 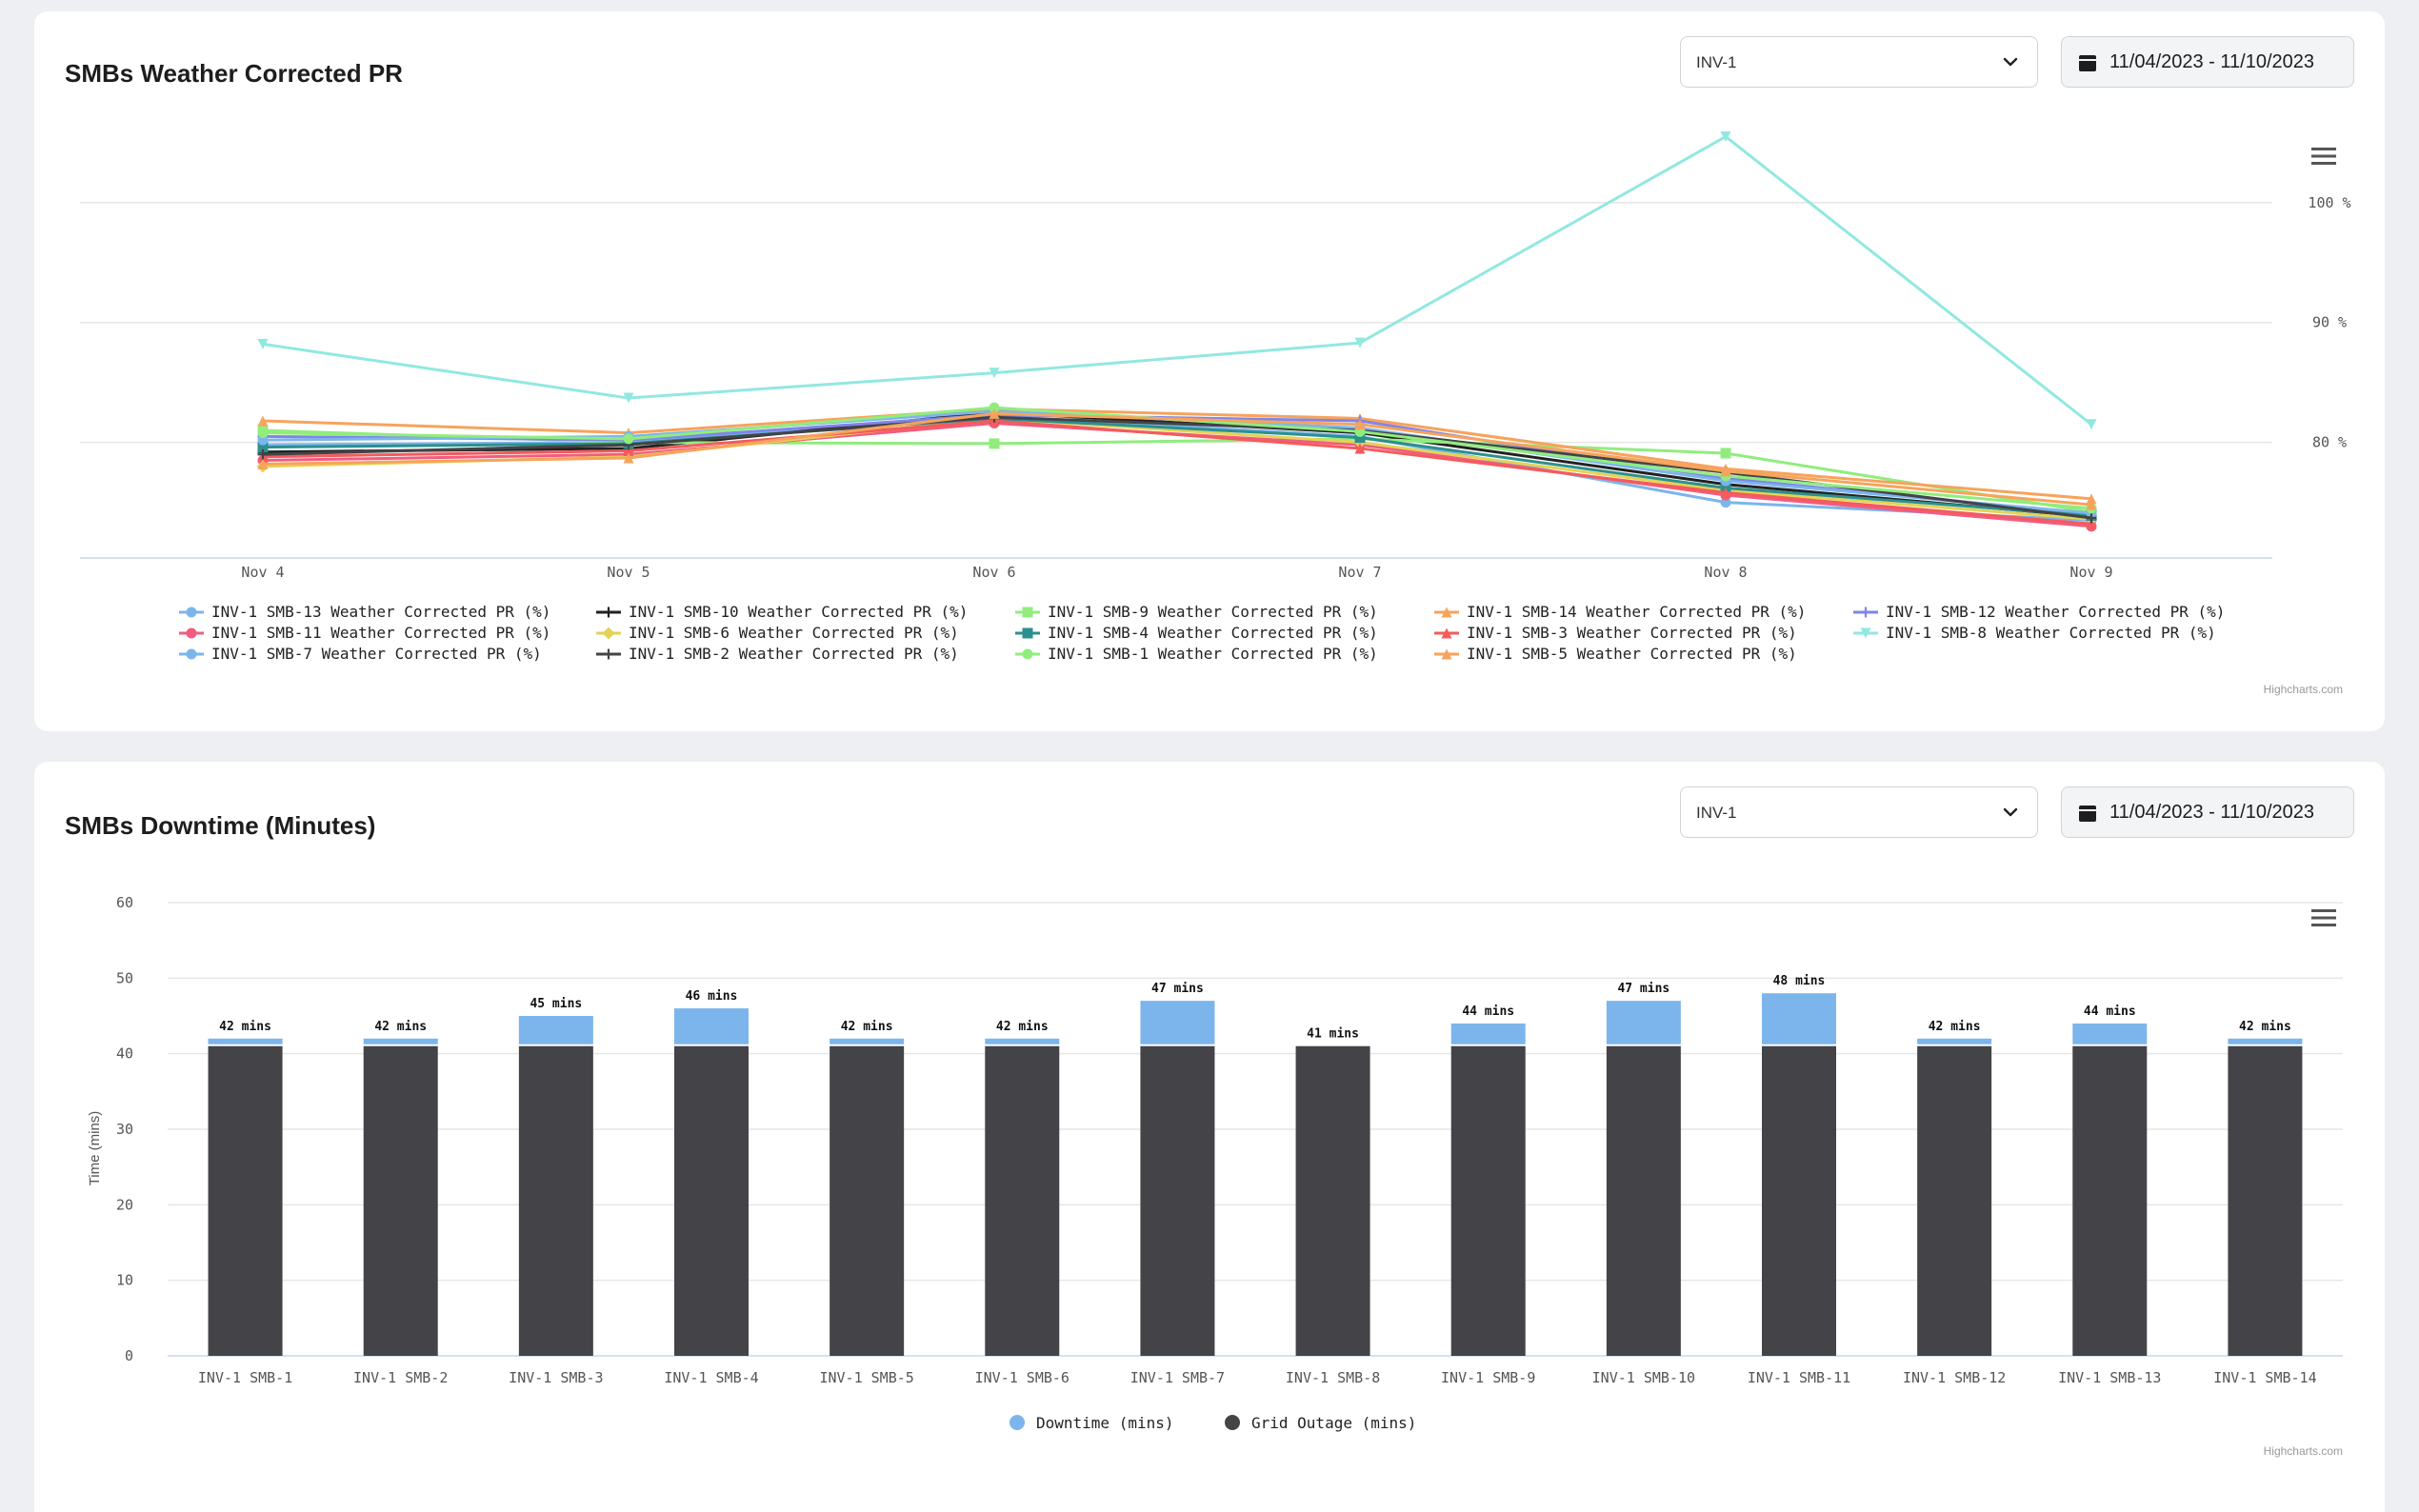 I want to click on legend-item: INV-1 SMB-7 Weather Corrected PR (%), so click(x=360, y=654).